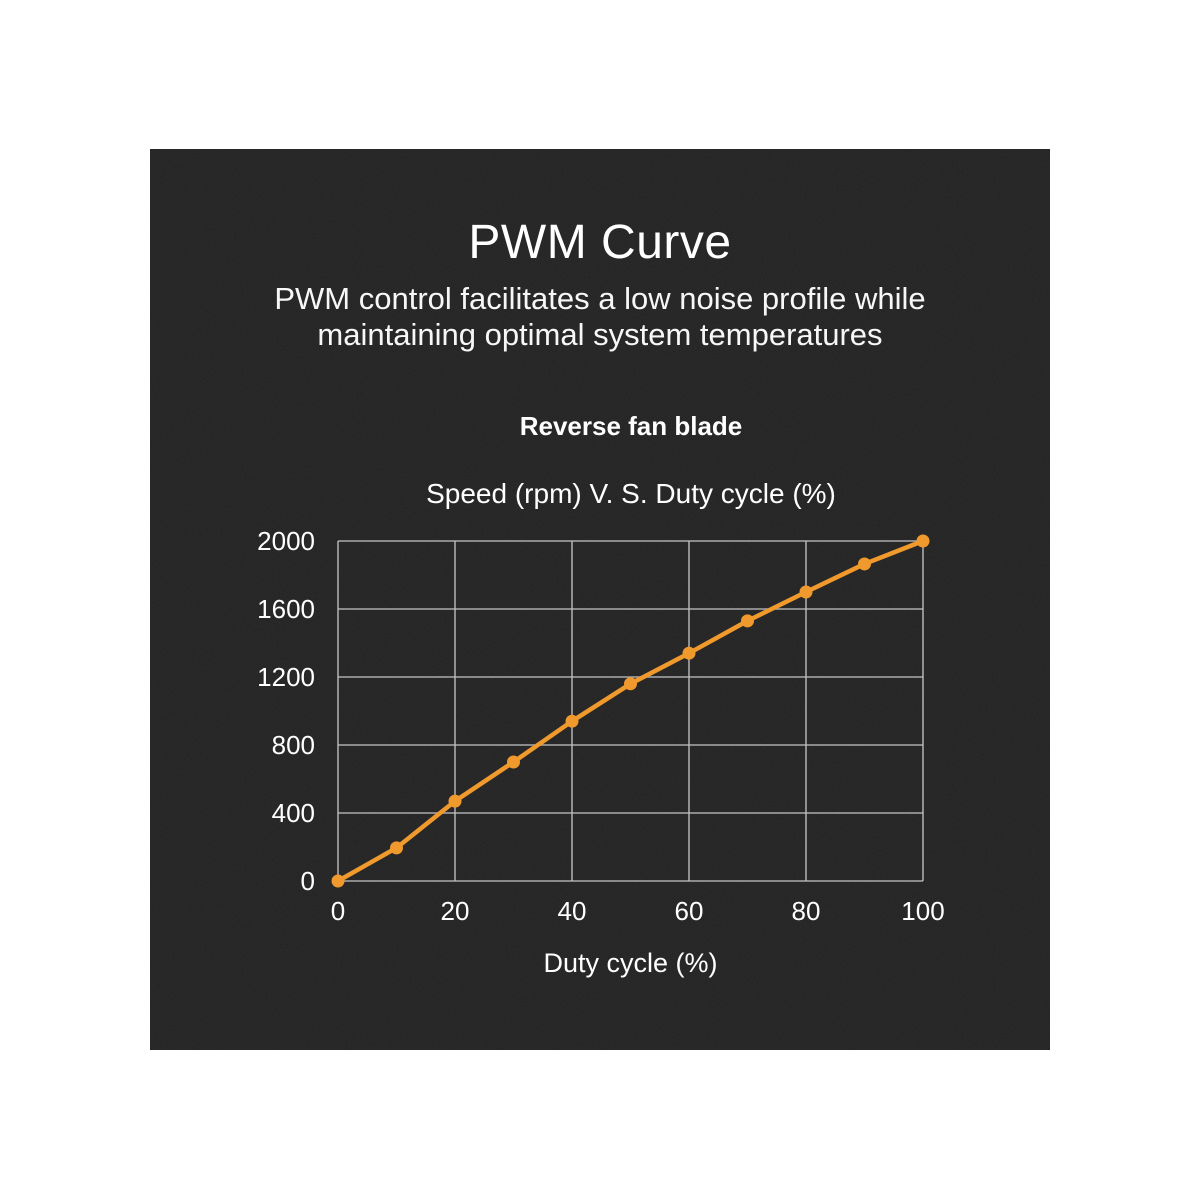 The height and width of the screenshot is (1200, 1200). I want to click on y-tick-label: 800, so click(293, 745).